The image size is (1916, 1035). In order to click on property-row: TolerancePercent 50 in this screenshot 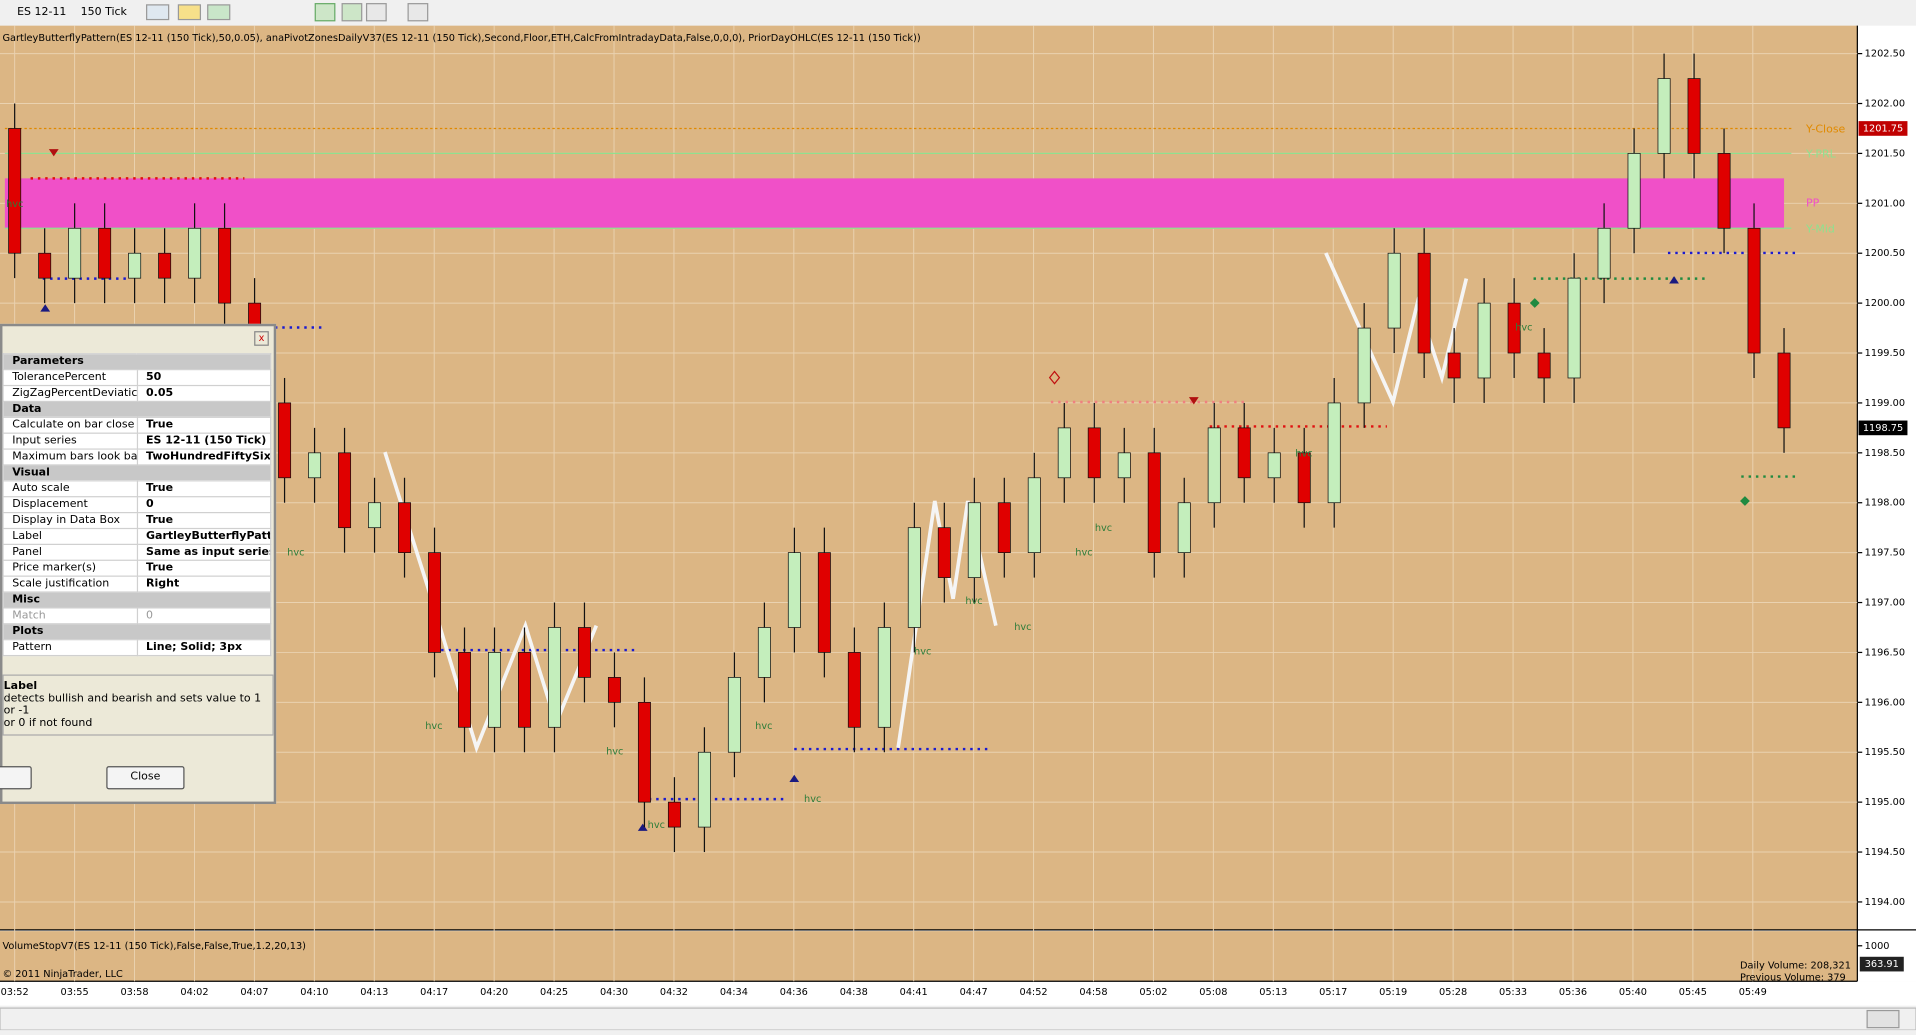, I will do `click(137, 378)`.